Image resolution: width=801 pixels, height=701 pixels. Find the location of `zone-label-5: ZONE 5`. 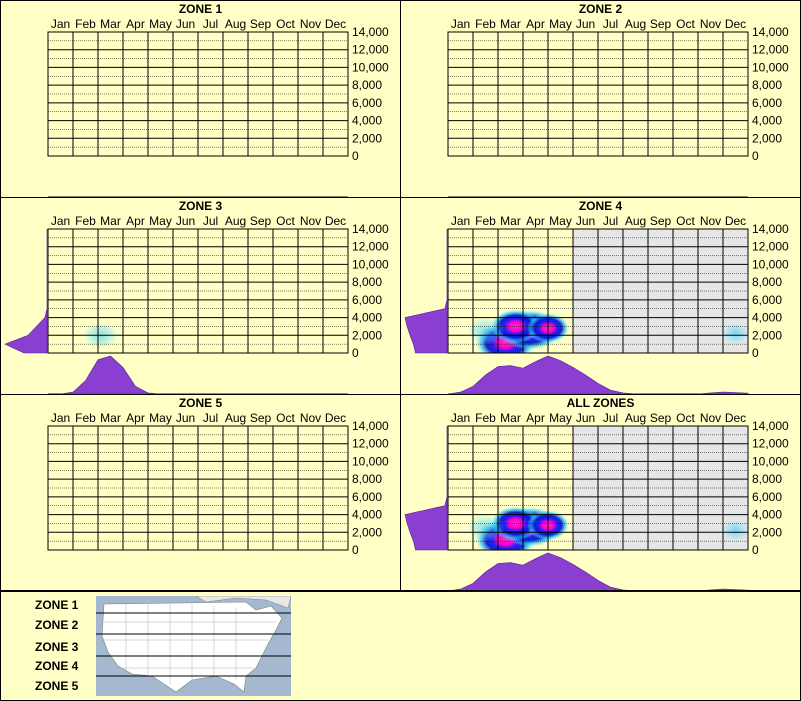

zone-label-5: ZONE 5 is located at coordinates (57, 686).